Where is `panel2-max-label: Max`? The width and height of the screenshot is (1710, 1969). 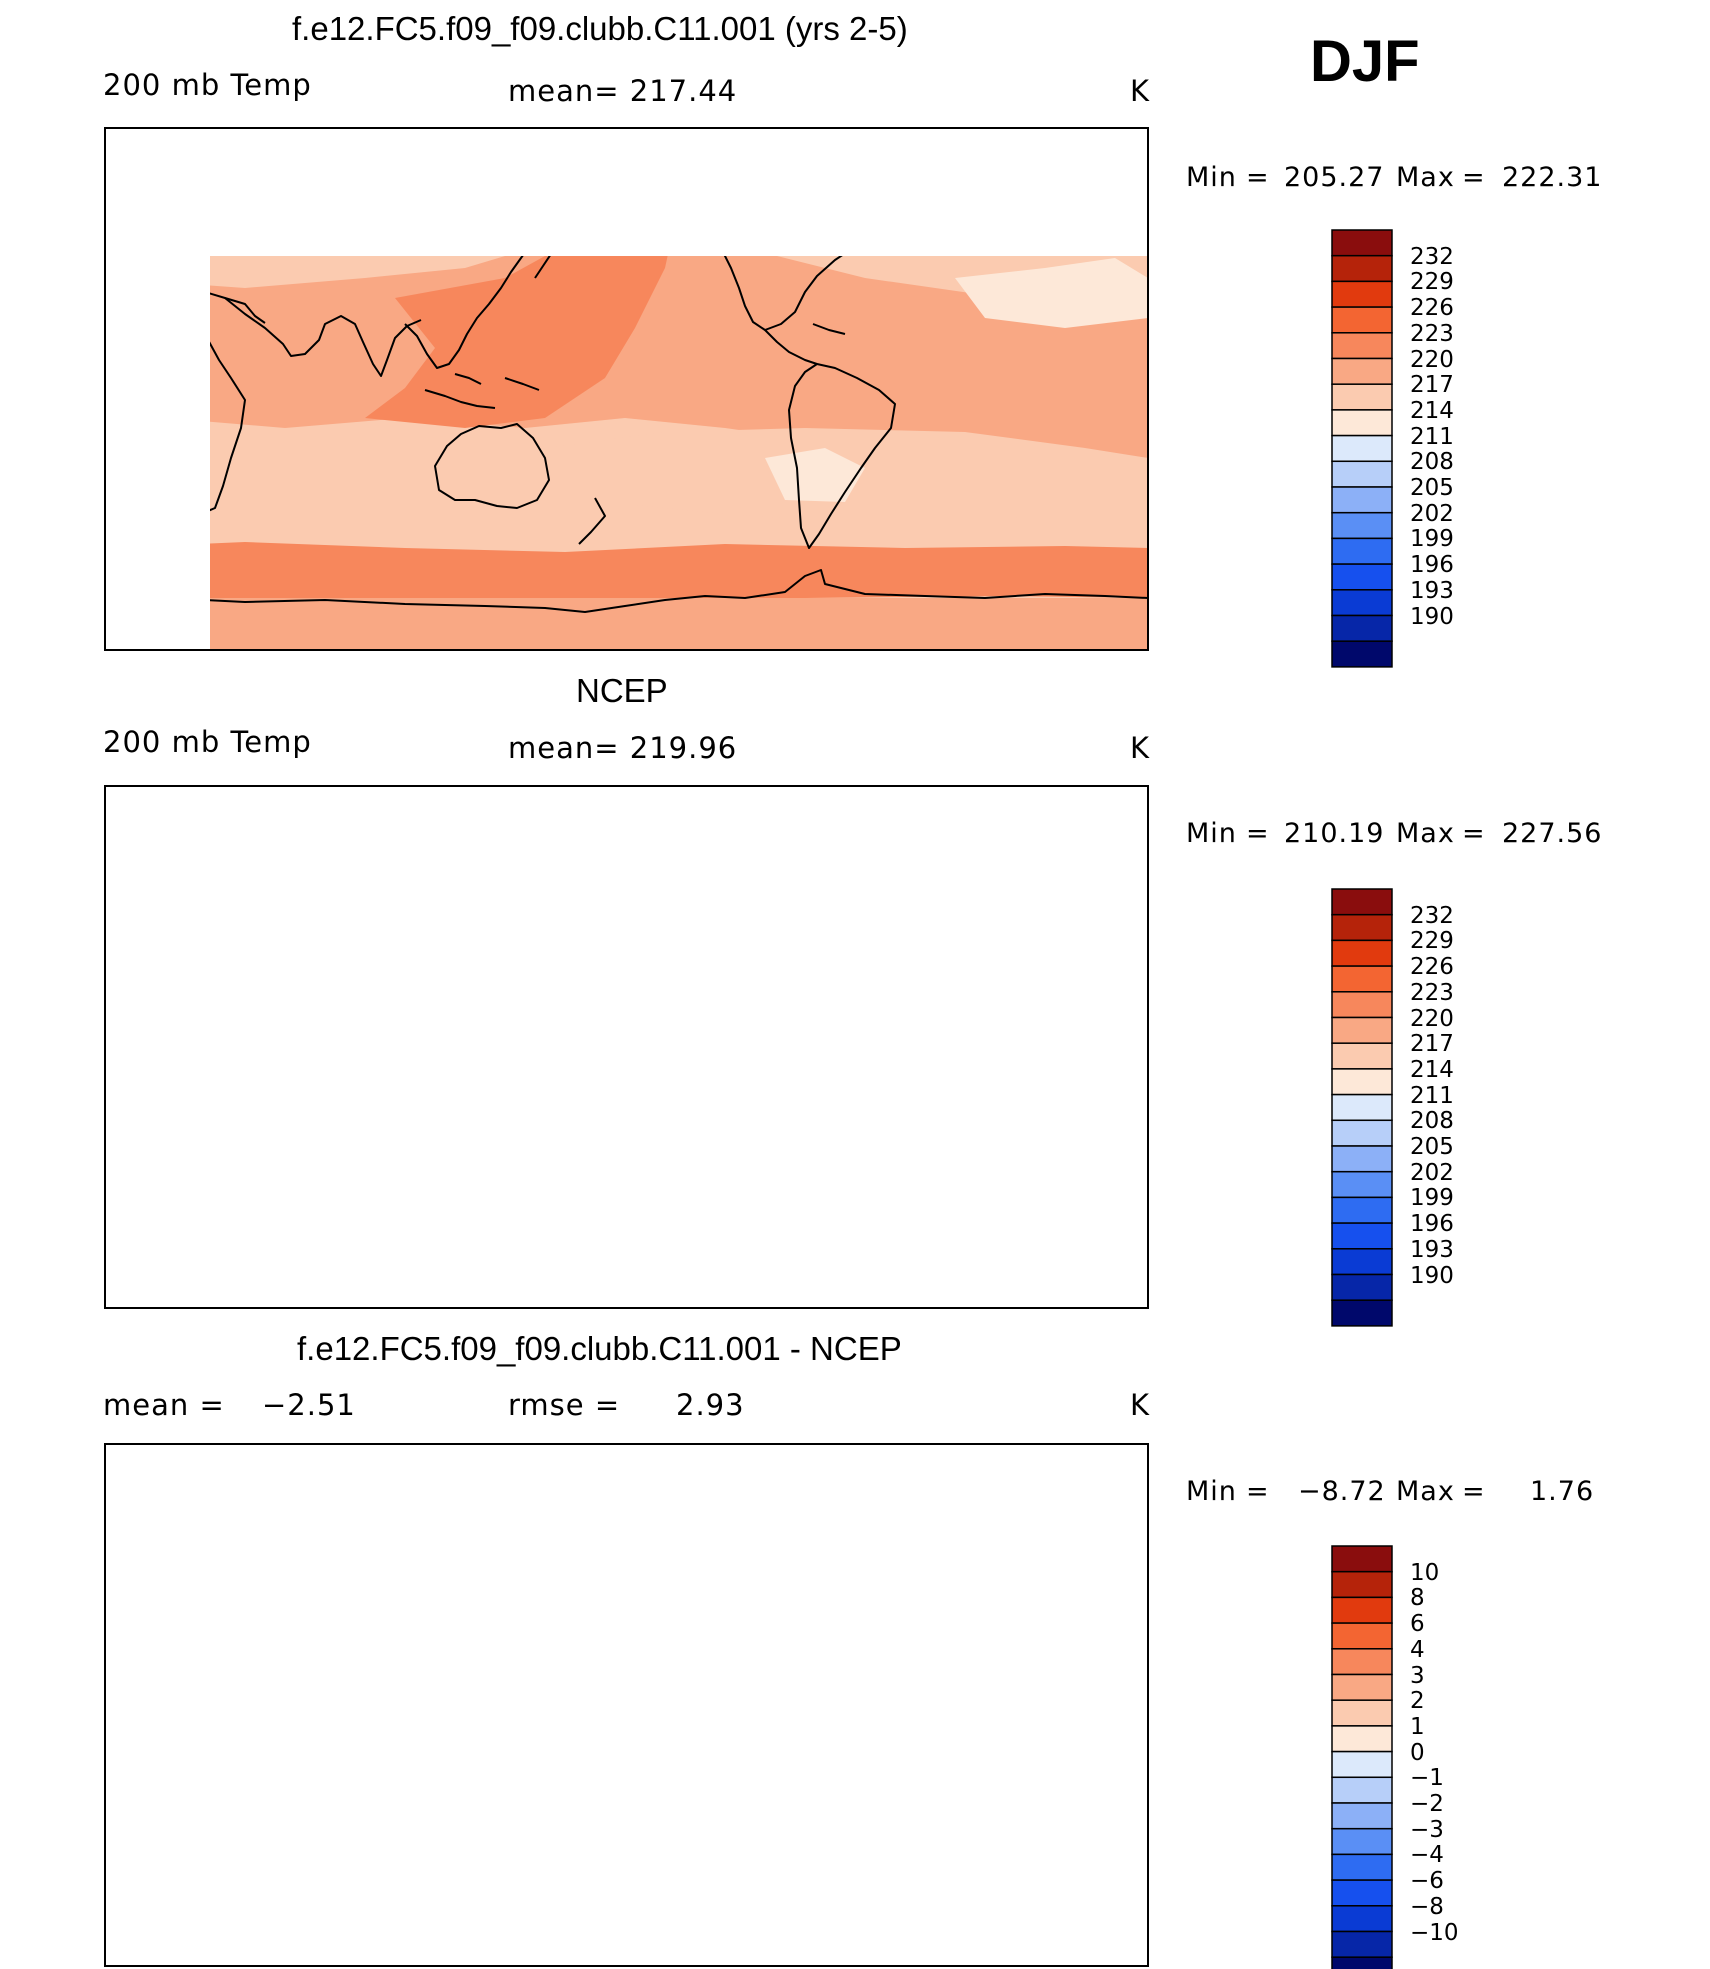 panel2-max-label: Max is located at coordinates (1425, 833).